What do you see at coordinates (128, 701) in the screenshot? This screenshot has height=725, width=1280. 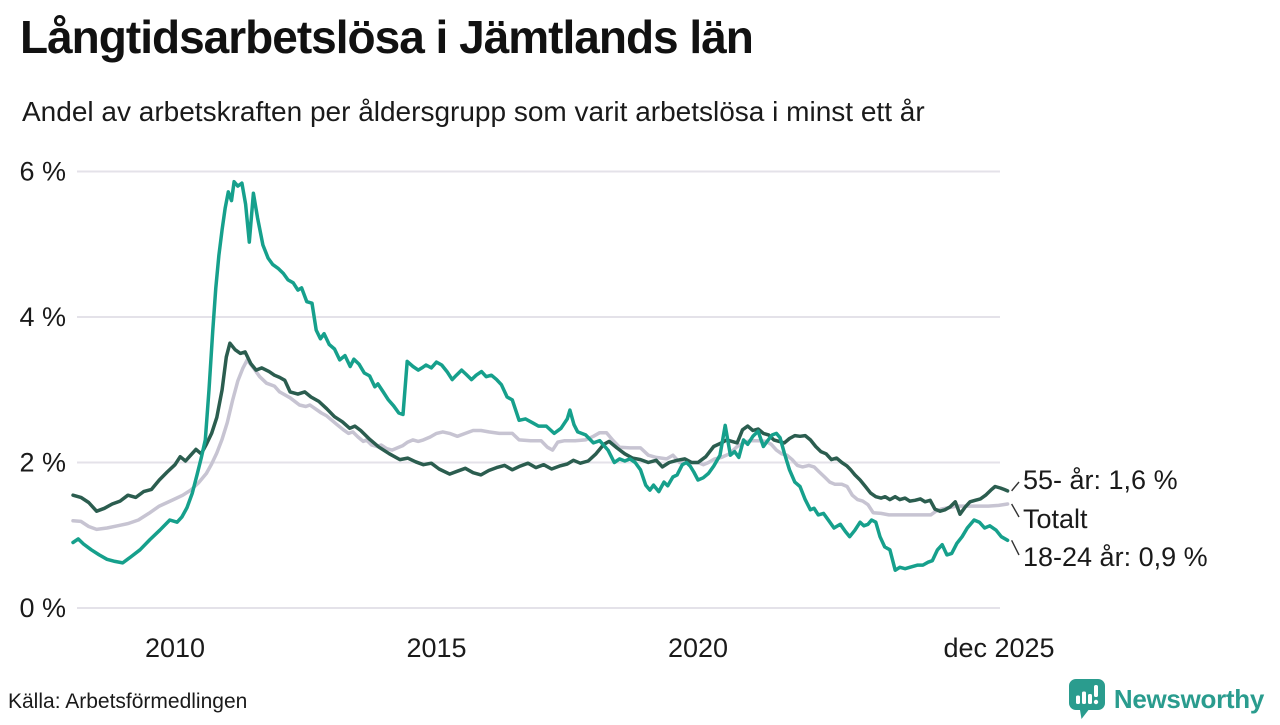 I see `source-note: Källa: Arbetsförmedlingen` at bounding box center [128, 701].